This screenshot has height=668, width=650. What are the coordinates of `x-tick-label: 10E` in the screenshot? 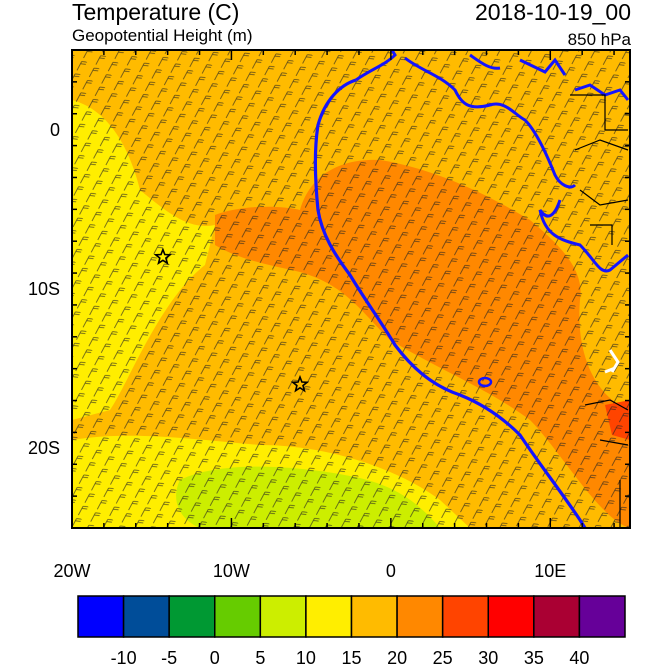 It's located at (550, 571).